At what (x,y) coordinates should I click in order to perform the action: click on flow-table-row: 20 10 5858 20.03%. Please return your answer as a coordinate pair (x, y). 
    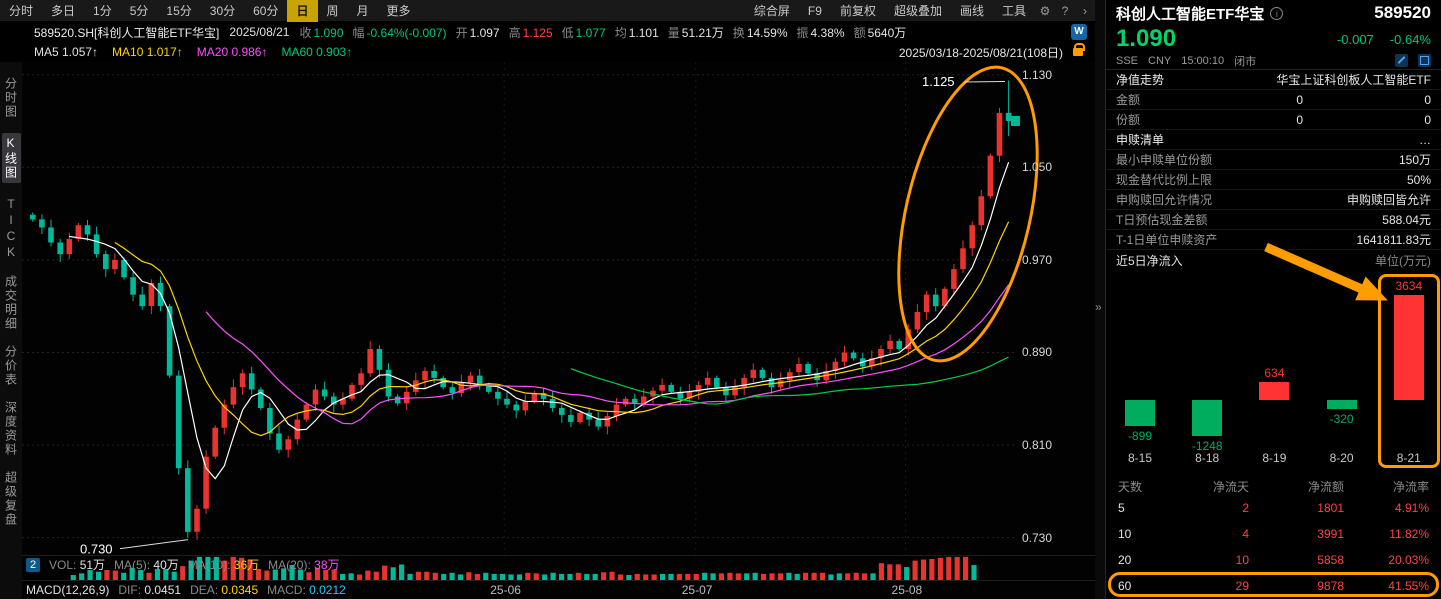
    Looking at the image, I should click on (1273, 560).